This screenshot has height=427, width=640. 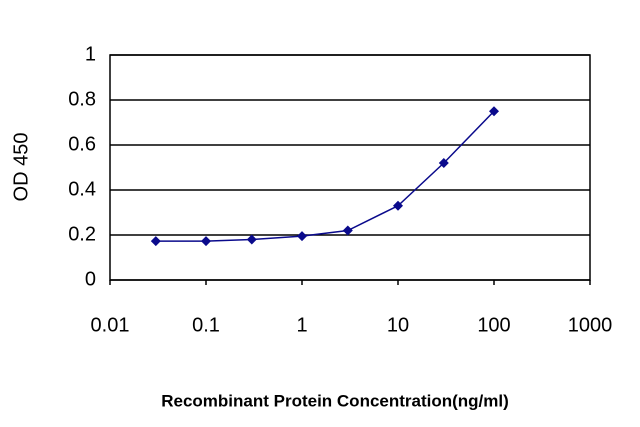 What do you see at coordinates (82, 234) in the screenshot?
I see `y-tick-label: 0.2` at bounding box center [82, 234].